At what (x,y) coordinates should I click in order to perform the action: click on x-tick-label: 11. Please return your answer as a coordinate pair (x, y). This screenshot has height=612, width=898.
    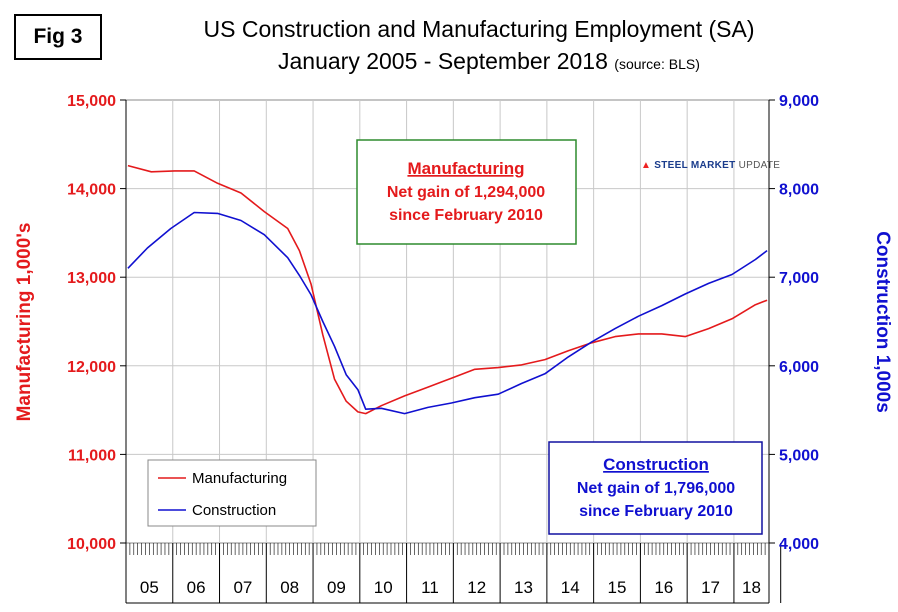
    Looking at the image, I should click on (430, 587).